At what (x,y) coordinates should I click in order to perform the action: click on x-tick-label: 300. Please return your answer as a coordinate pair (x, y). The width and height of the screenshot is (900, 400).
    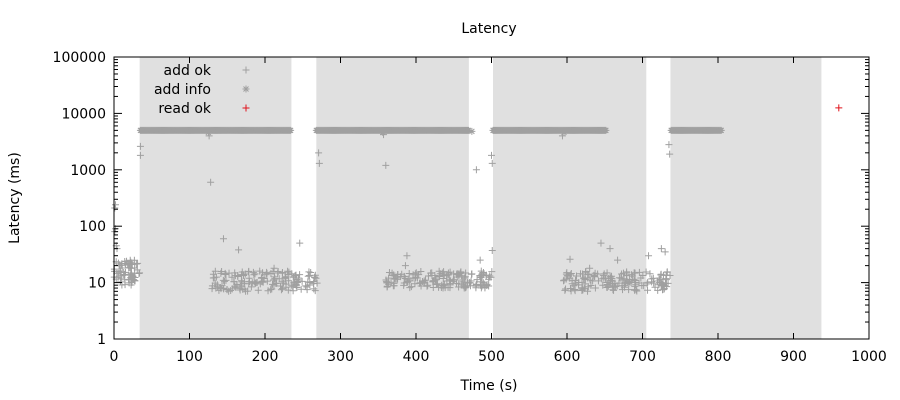
    Looking at the image, I should click on (340, 357).